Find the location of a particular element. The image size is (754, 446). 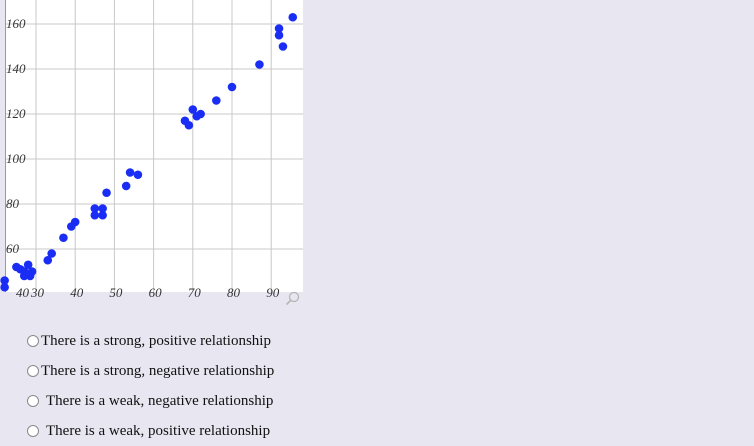

option-label: There is a weak, positive relationship is located at coordinates (158, 430).